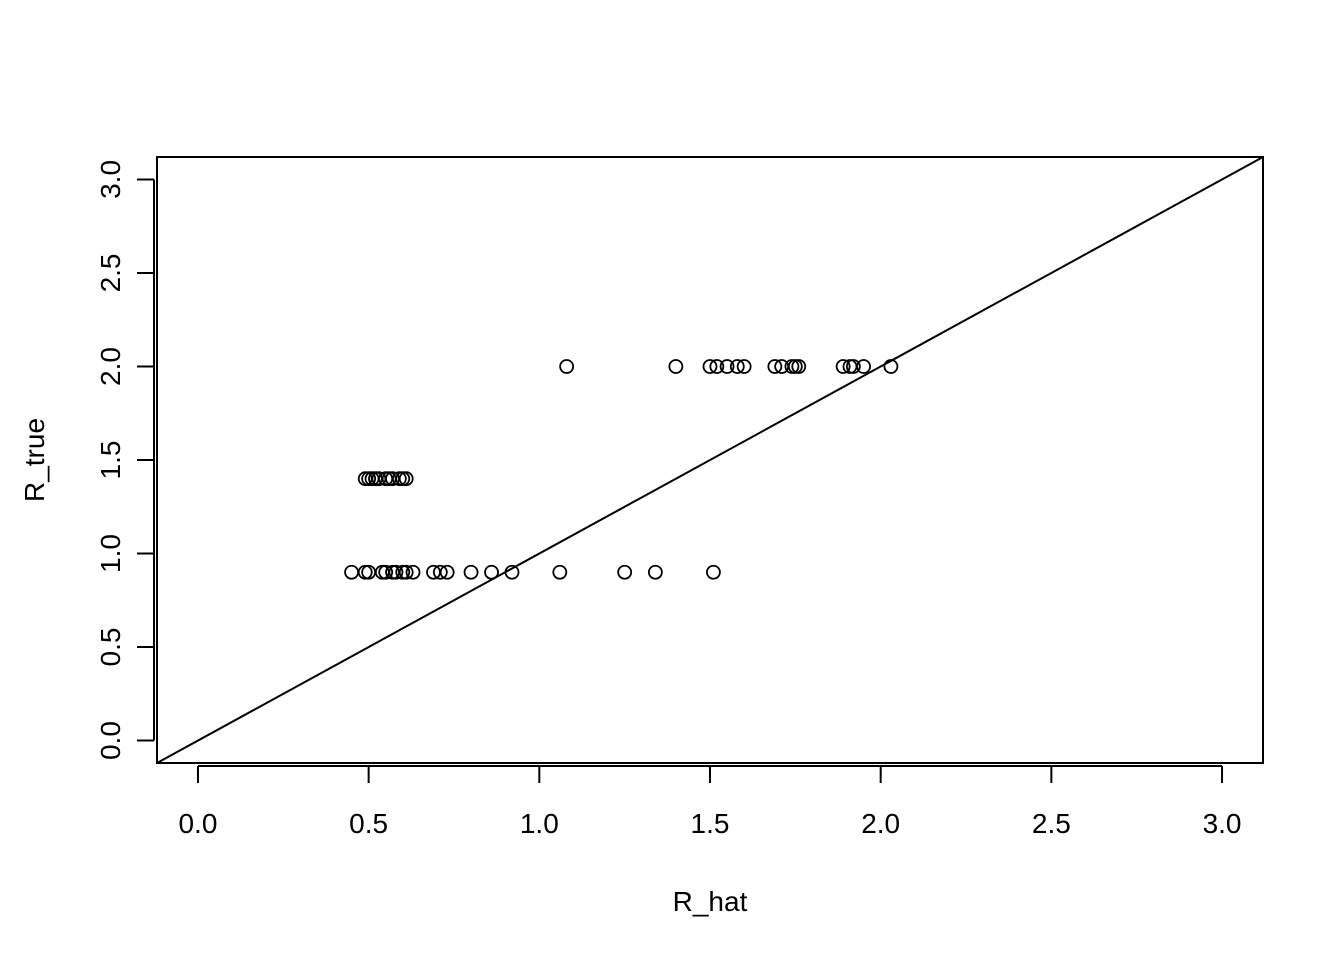 The image size is (1344, 960). I want to click on y-axis-title: R_true, so click(34, 460).